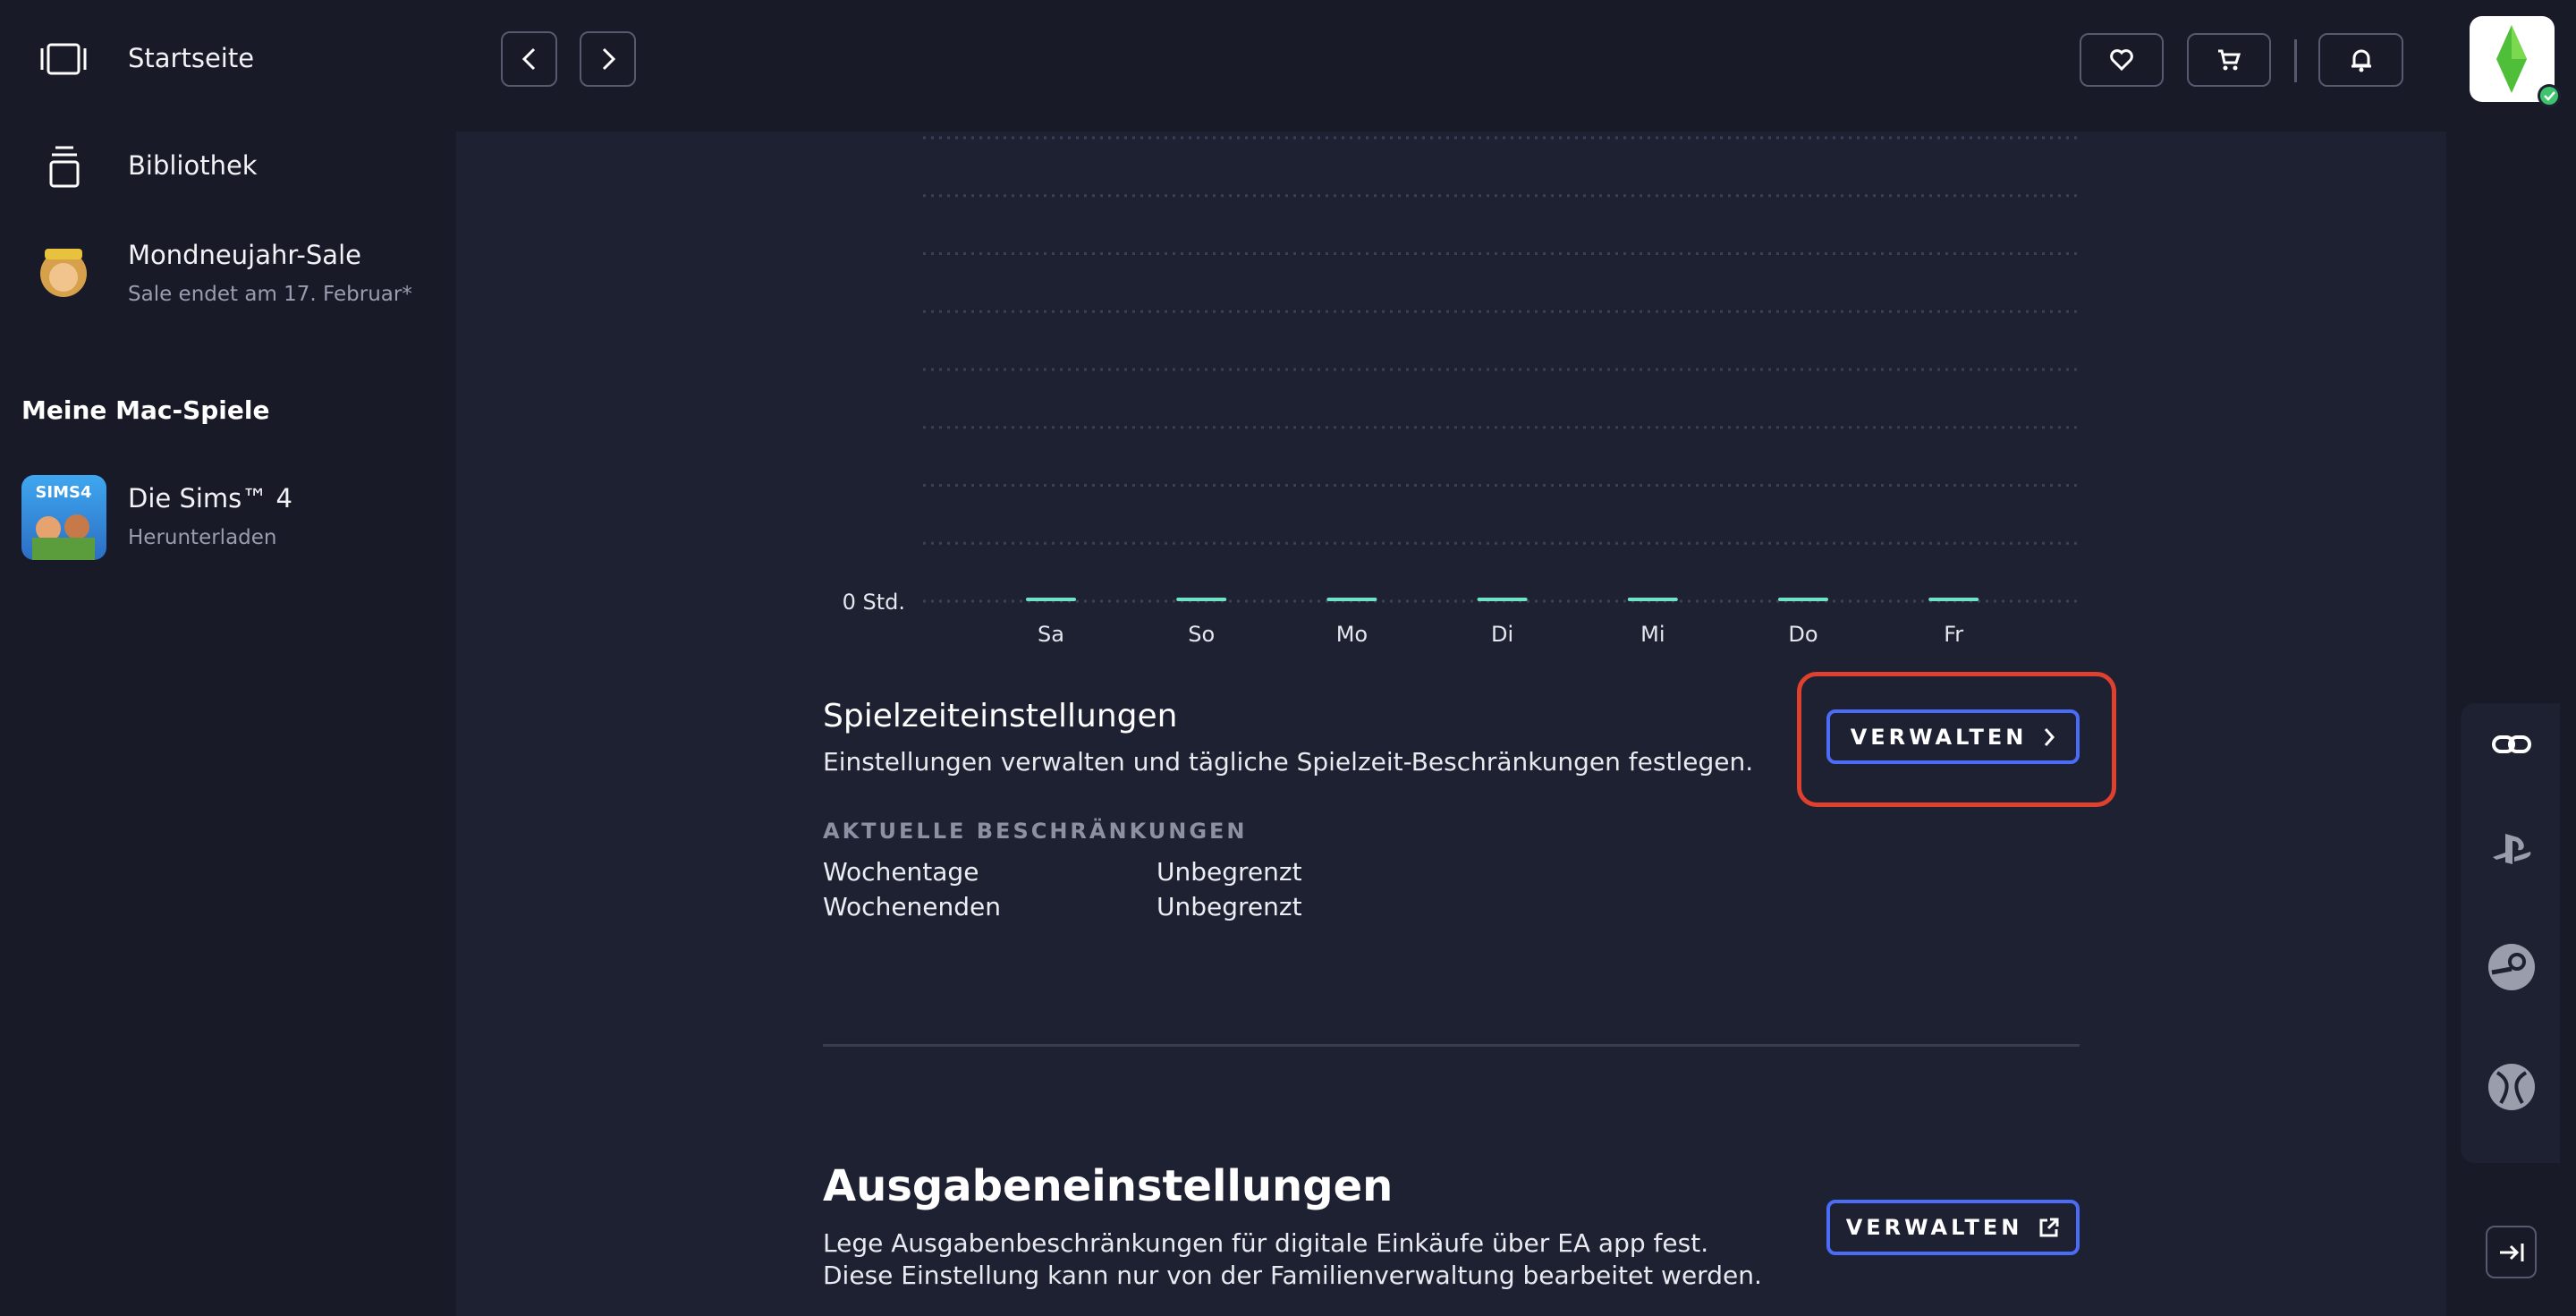 The image size is (2576, 1316). What do you see at coordinates (1000, 716) in the screenshot?
I see `playtime-title: Spielzeiteinstellungen` at bounding box center [1000, 716].